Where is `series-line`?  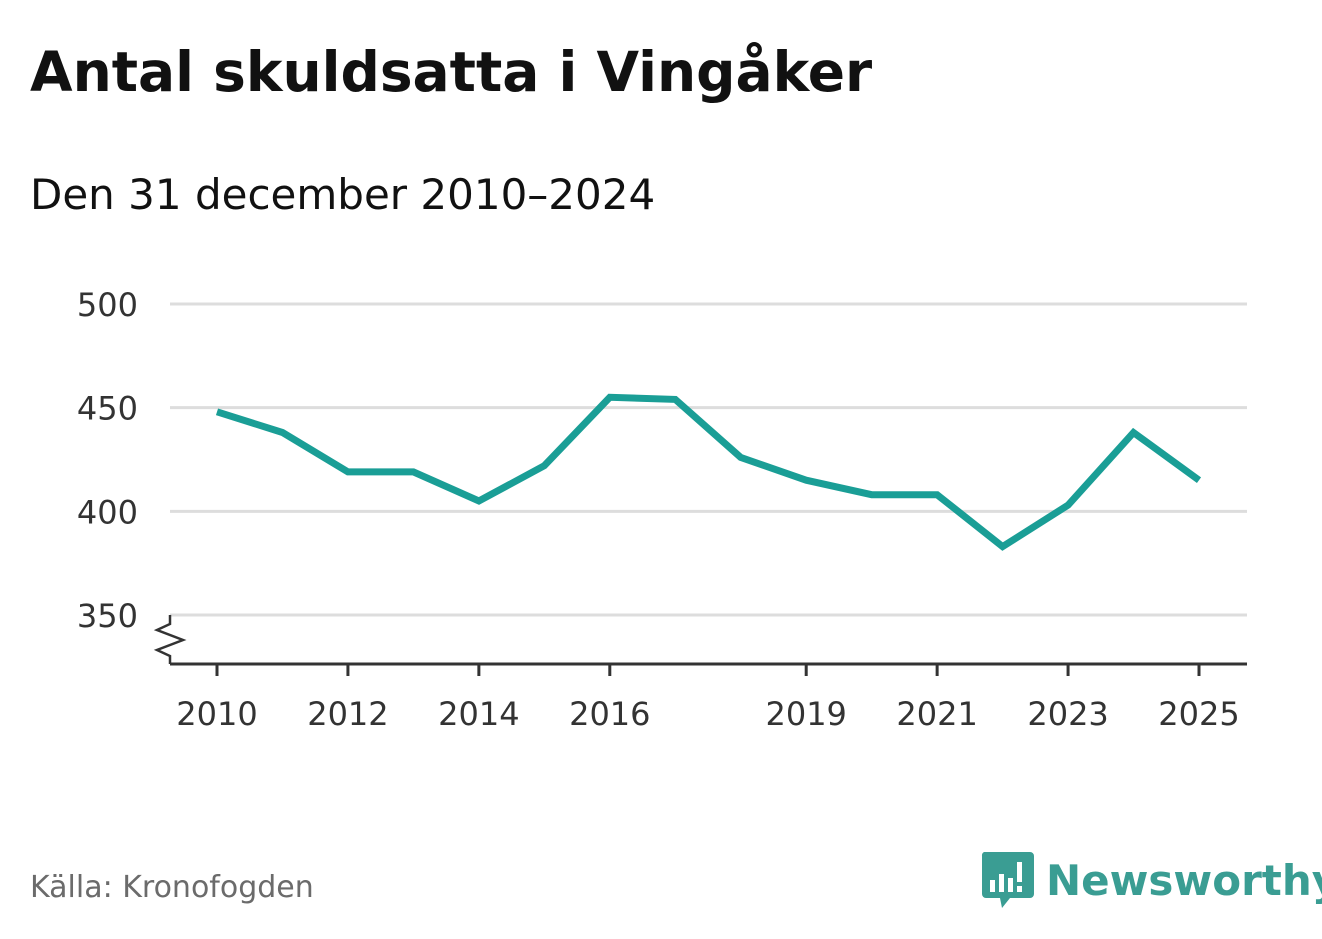 series-line is located at coordinates (708, 472).